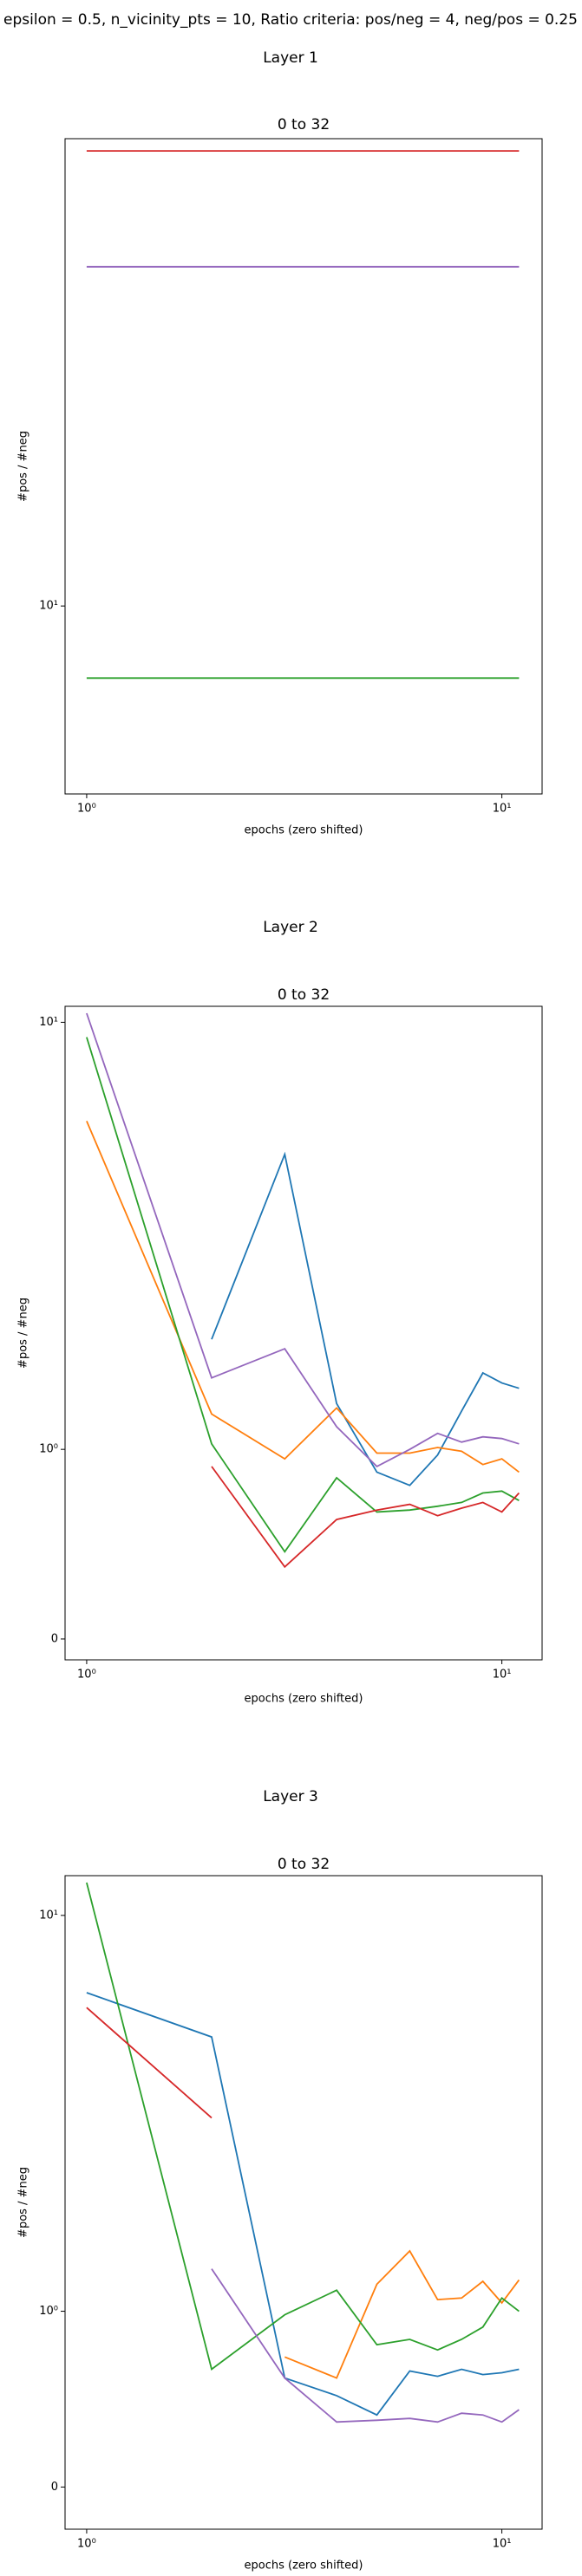 Image resolution: width=582 pixels, height=2576 pixels. What do you see at coordinates (290, 1796) in the screenshot?
I see `subplot-title: Layer 3` at bounding box center [290, 1796].